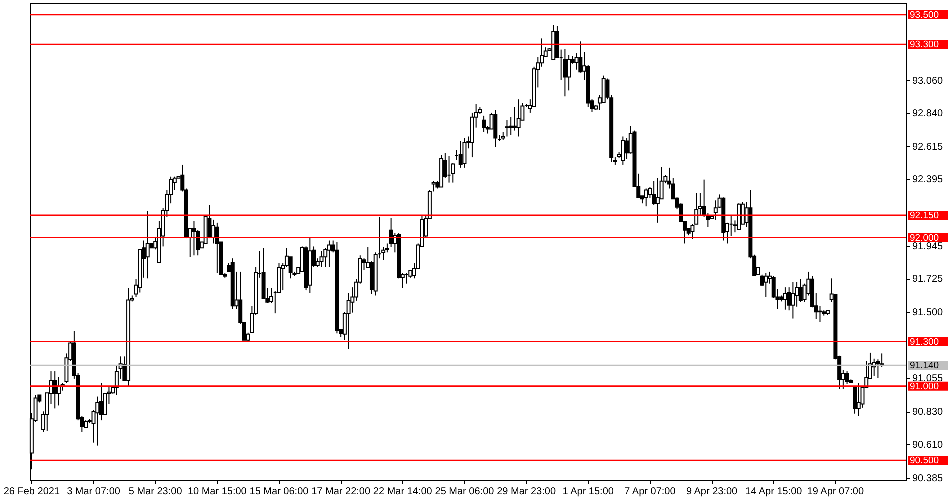 The width and height of the screenshot is (950, 500). Describe the element at coordinates (928, 180) in the screenshot. I see `y-tick-label: 92.395` at that location.